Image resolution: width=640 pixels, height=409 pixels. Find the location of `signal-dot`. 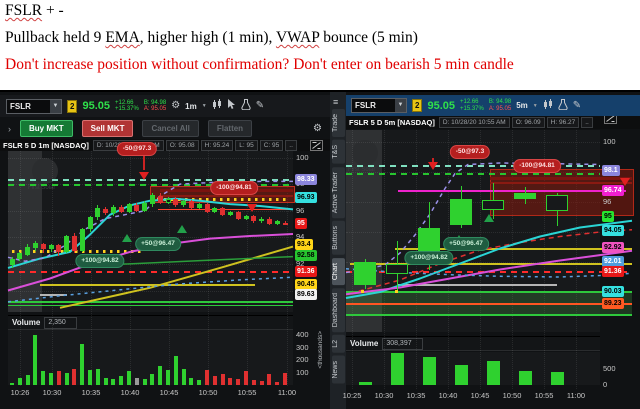

signal-dot is located at coordinates (362, 292).